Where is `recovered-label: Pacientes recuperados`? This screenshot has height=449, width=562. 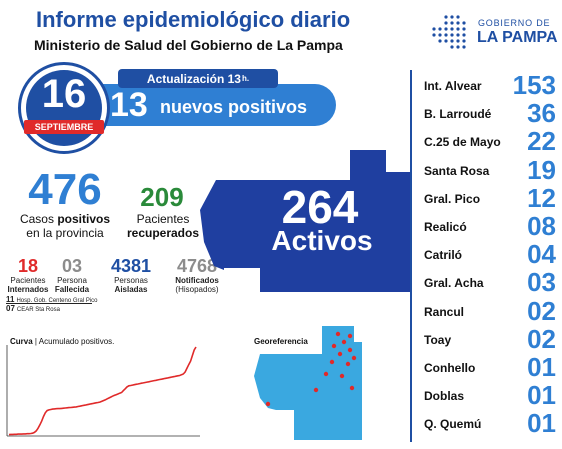 recovered-label: Pacientes recuperados is located at coordinates (163, 226).